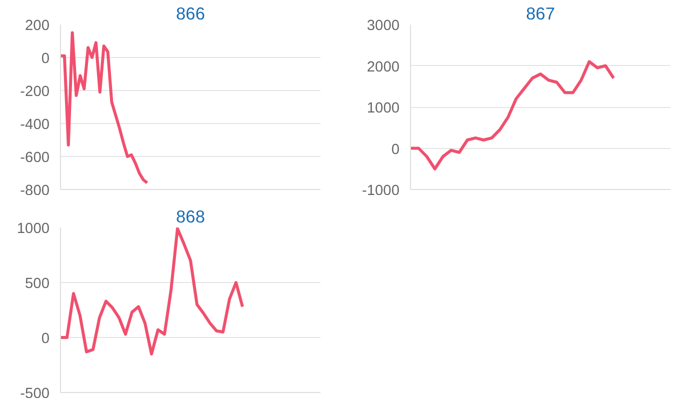 The width and height of the screenshot is (700, 400). Describe the element at coordinates (37, 26) in the screenshot. I see `y-tick-label: 200` at that location.